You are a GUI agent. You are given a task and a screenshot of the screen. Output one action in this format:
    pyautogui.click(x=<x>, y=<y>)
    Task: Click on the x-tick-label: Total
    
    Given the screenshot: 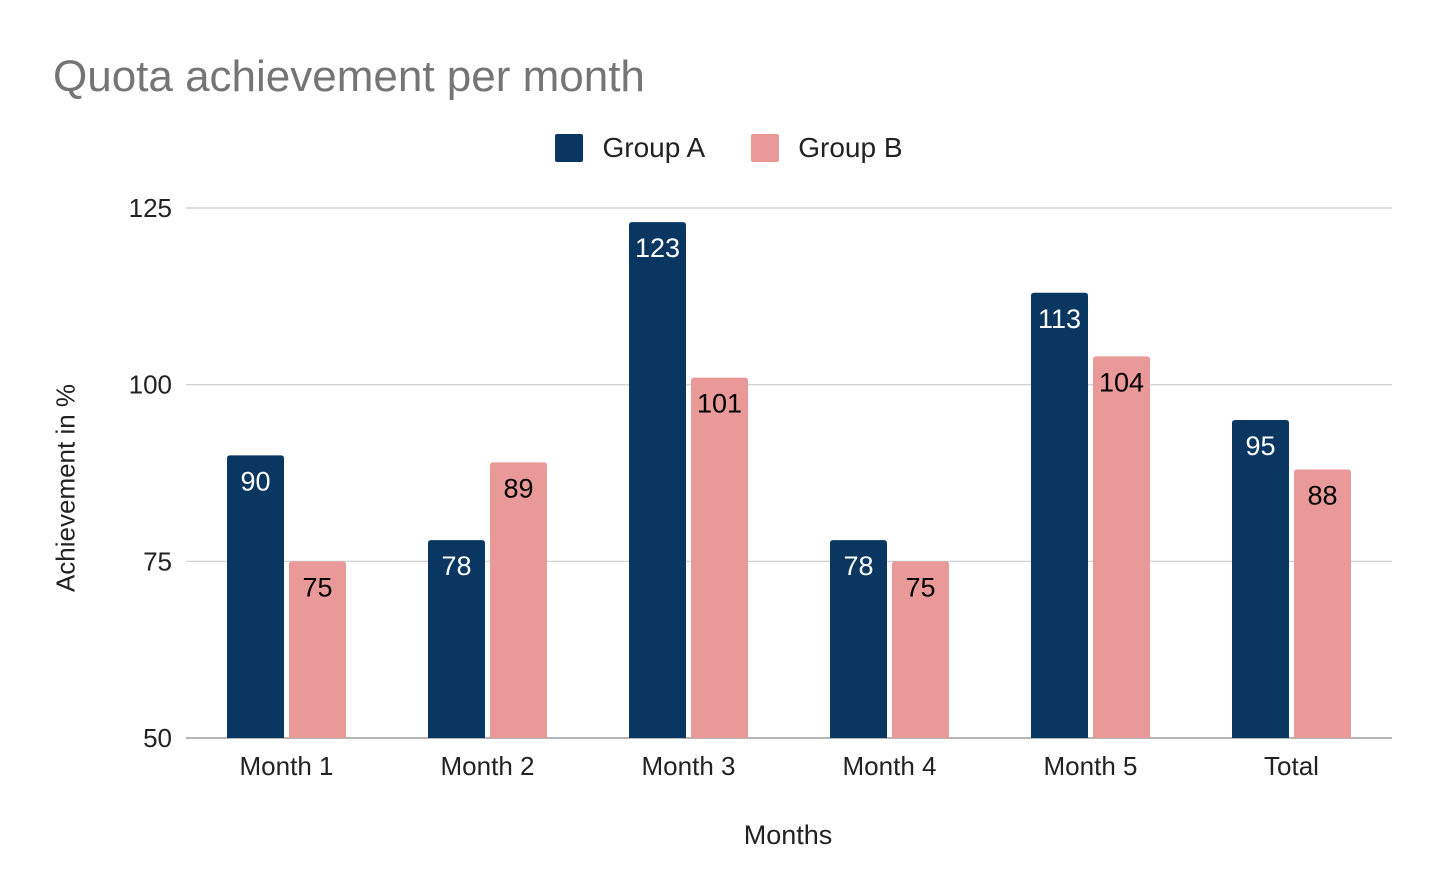 What is the action you would take?
    pyautogui.click(x=1291, y=766)
    